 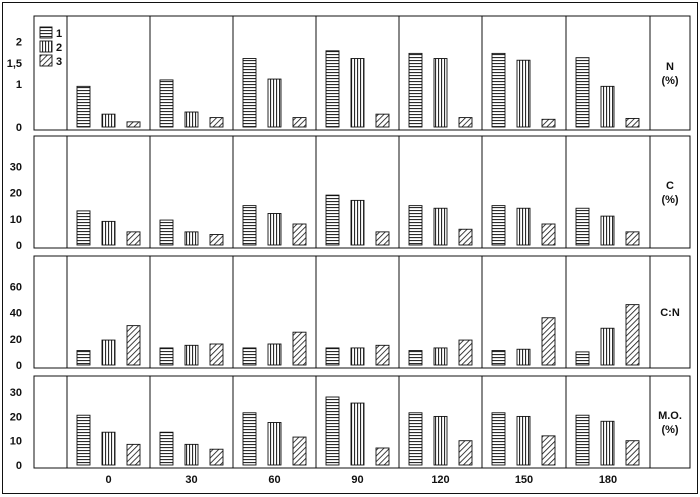 I want to click on x-tick-label: 90, so click(x=357, y=480).